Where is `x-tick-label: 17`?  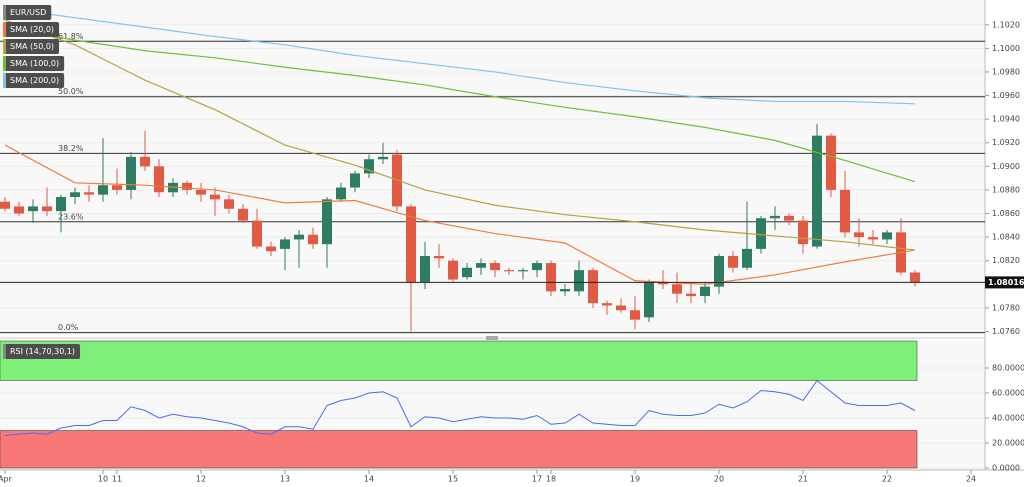
x-tick-label: 17 is located at coordinates (537, 479).